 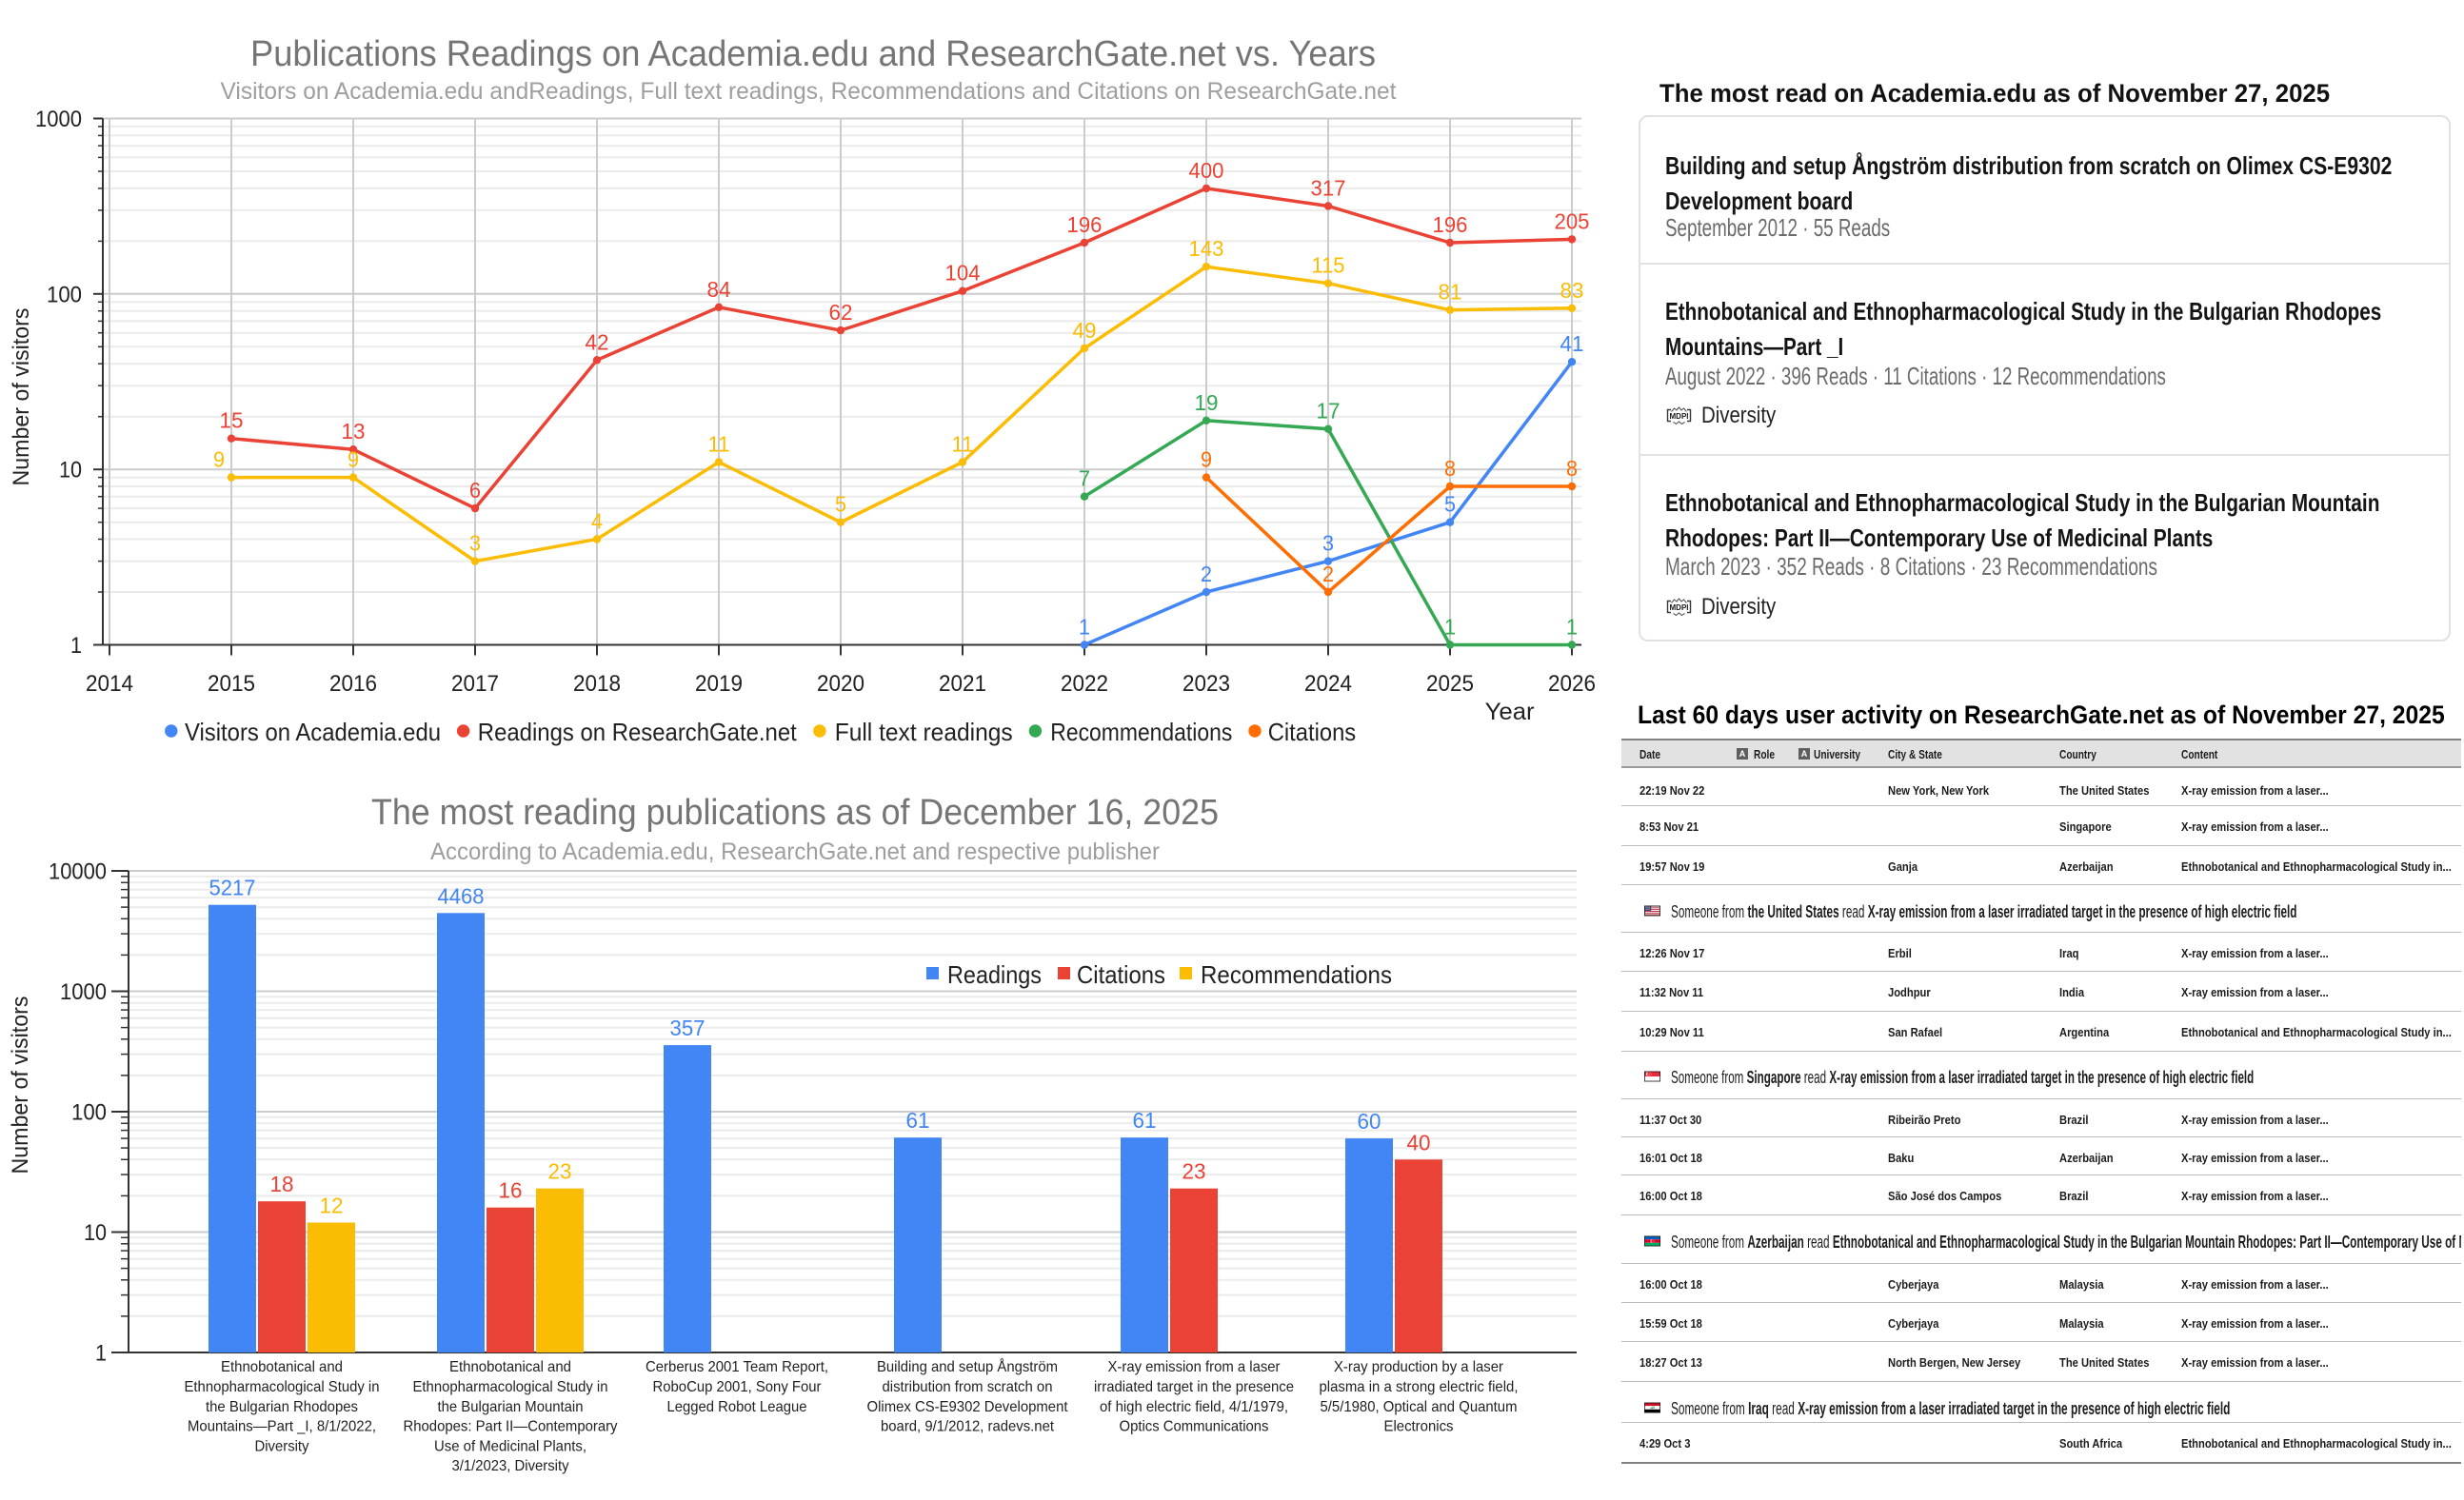 I want to click on svg-text: 4, so click(x=597, y=521).